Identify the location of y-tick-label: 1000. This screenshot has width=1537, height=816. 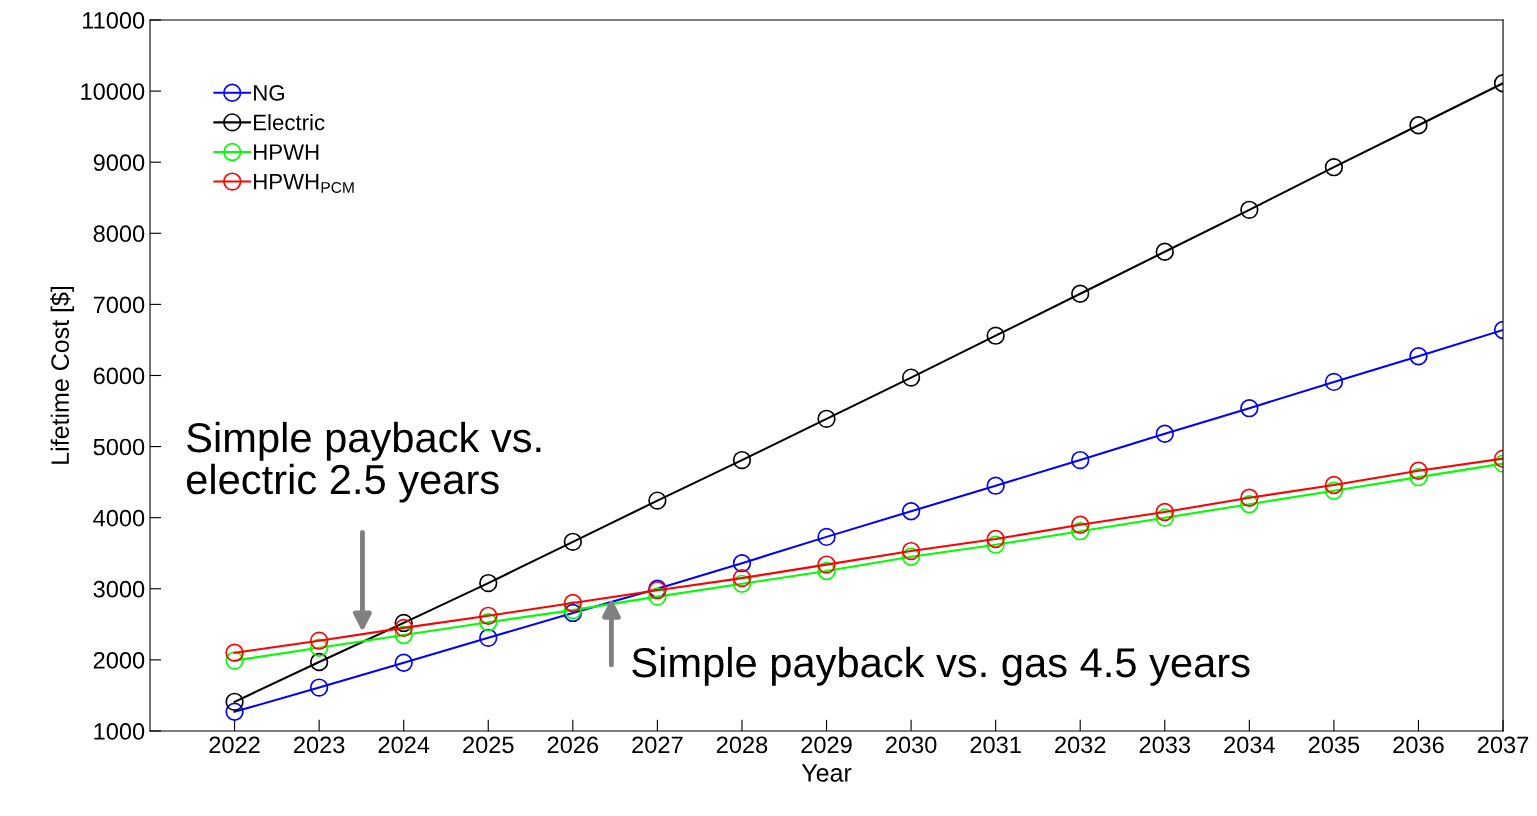
(119, 731).